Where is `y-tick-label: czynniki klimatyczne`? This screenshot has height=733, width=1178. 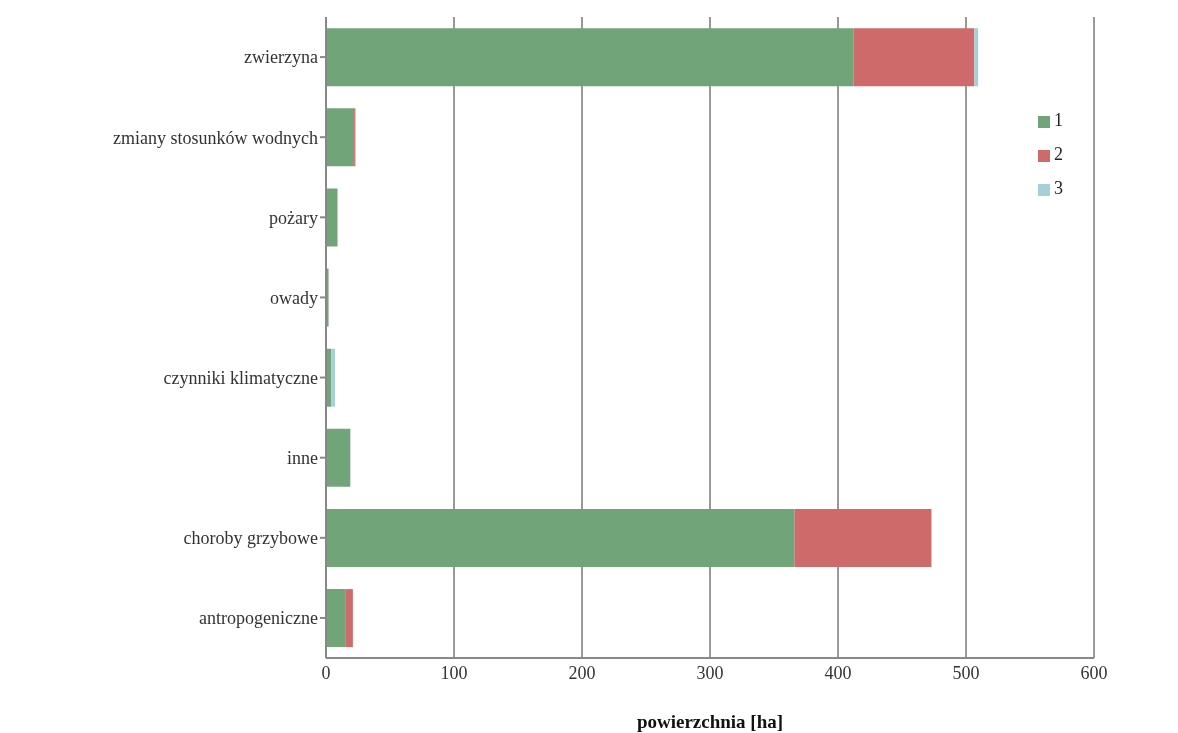
y-tick-label: czynniki klimatyczne is located at coordinates (240, 377).